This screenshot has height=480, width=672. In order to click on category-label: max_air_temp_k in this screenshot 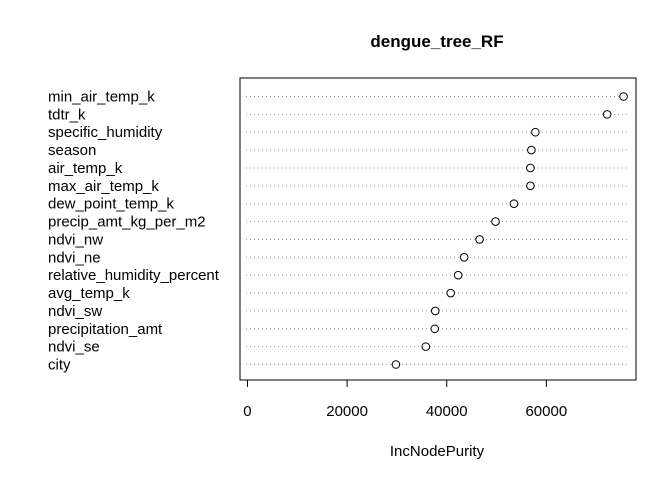, I will do `click(103, 186)`.